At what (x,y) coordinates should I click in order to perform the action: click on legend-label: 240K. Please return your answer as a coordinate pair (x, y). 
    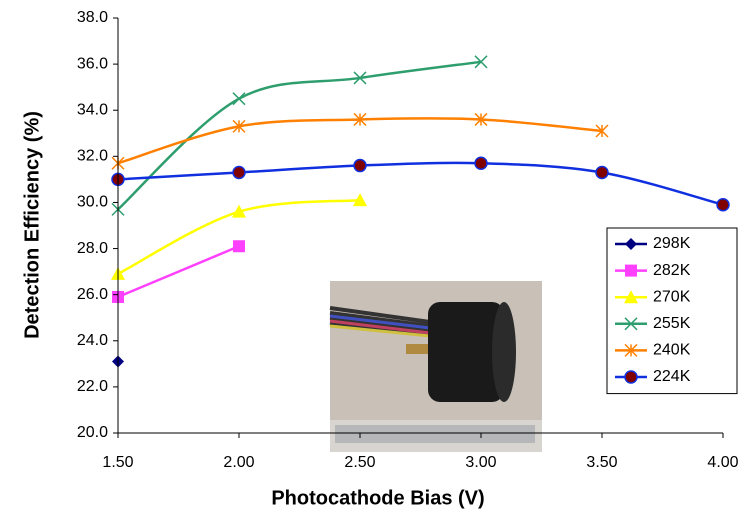
    Looking at the image, I should click on (672, 350).